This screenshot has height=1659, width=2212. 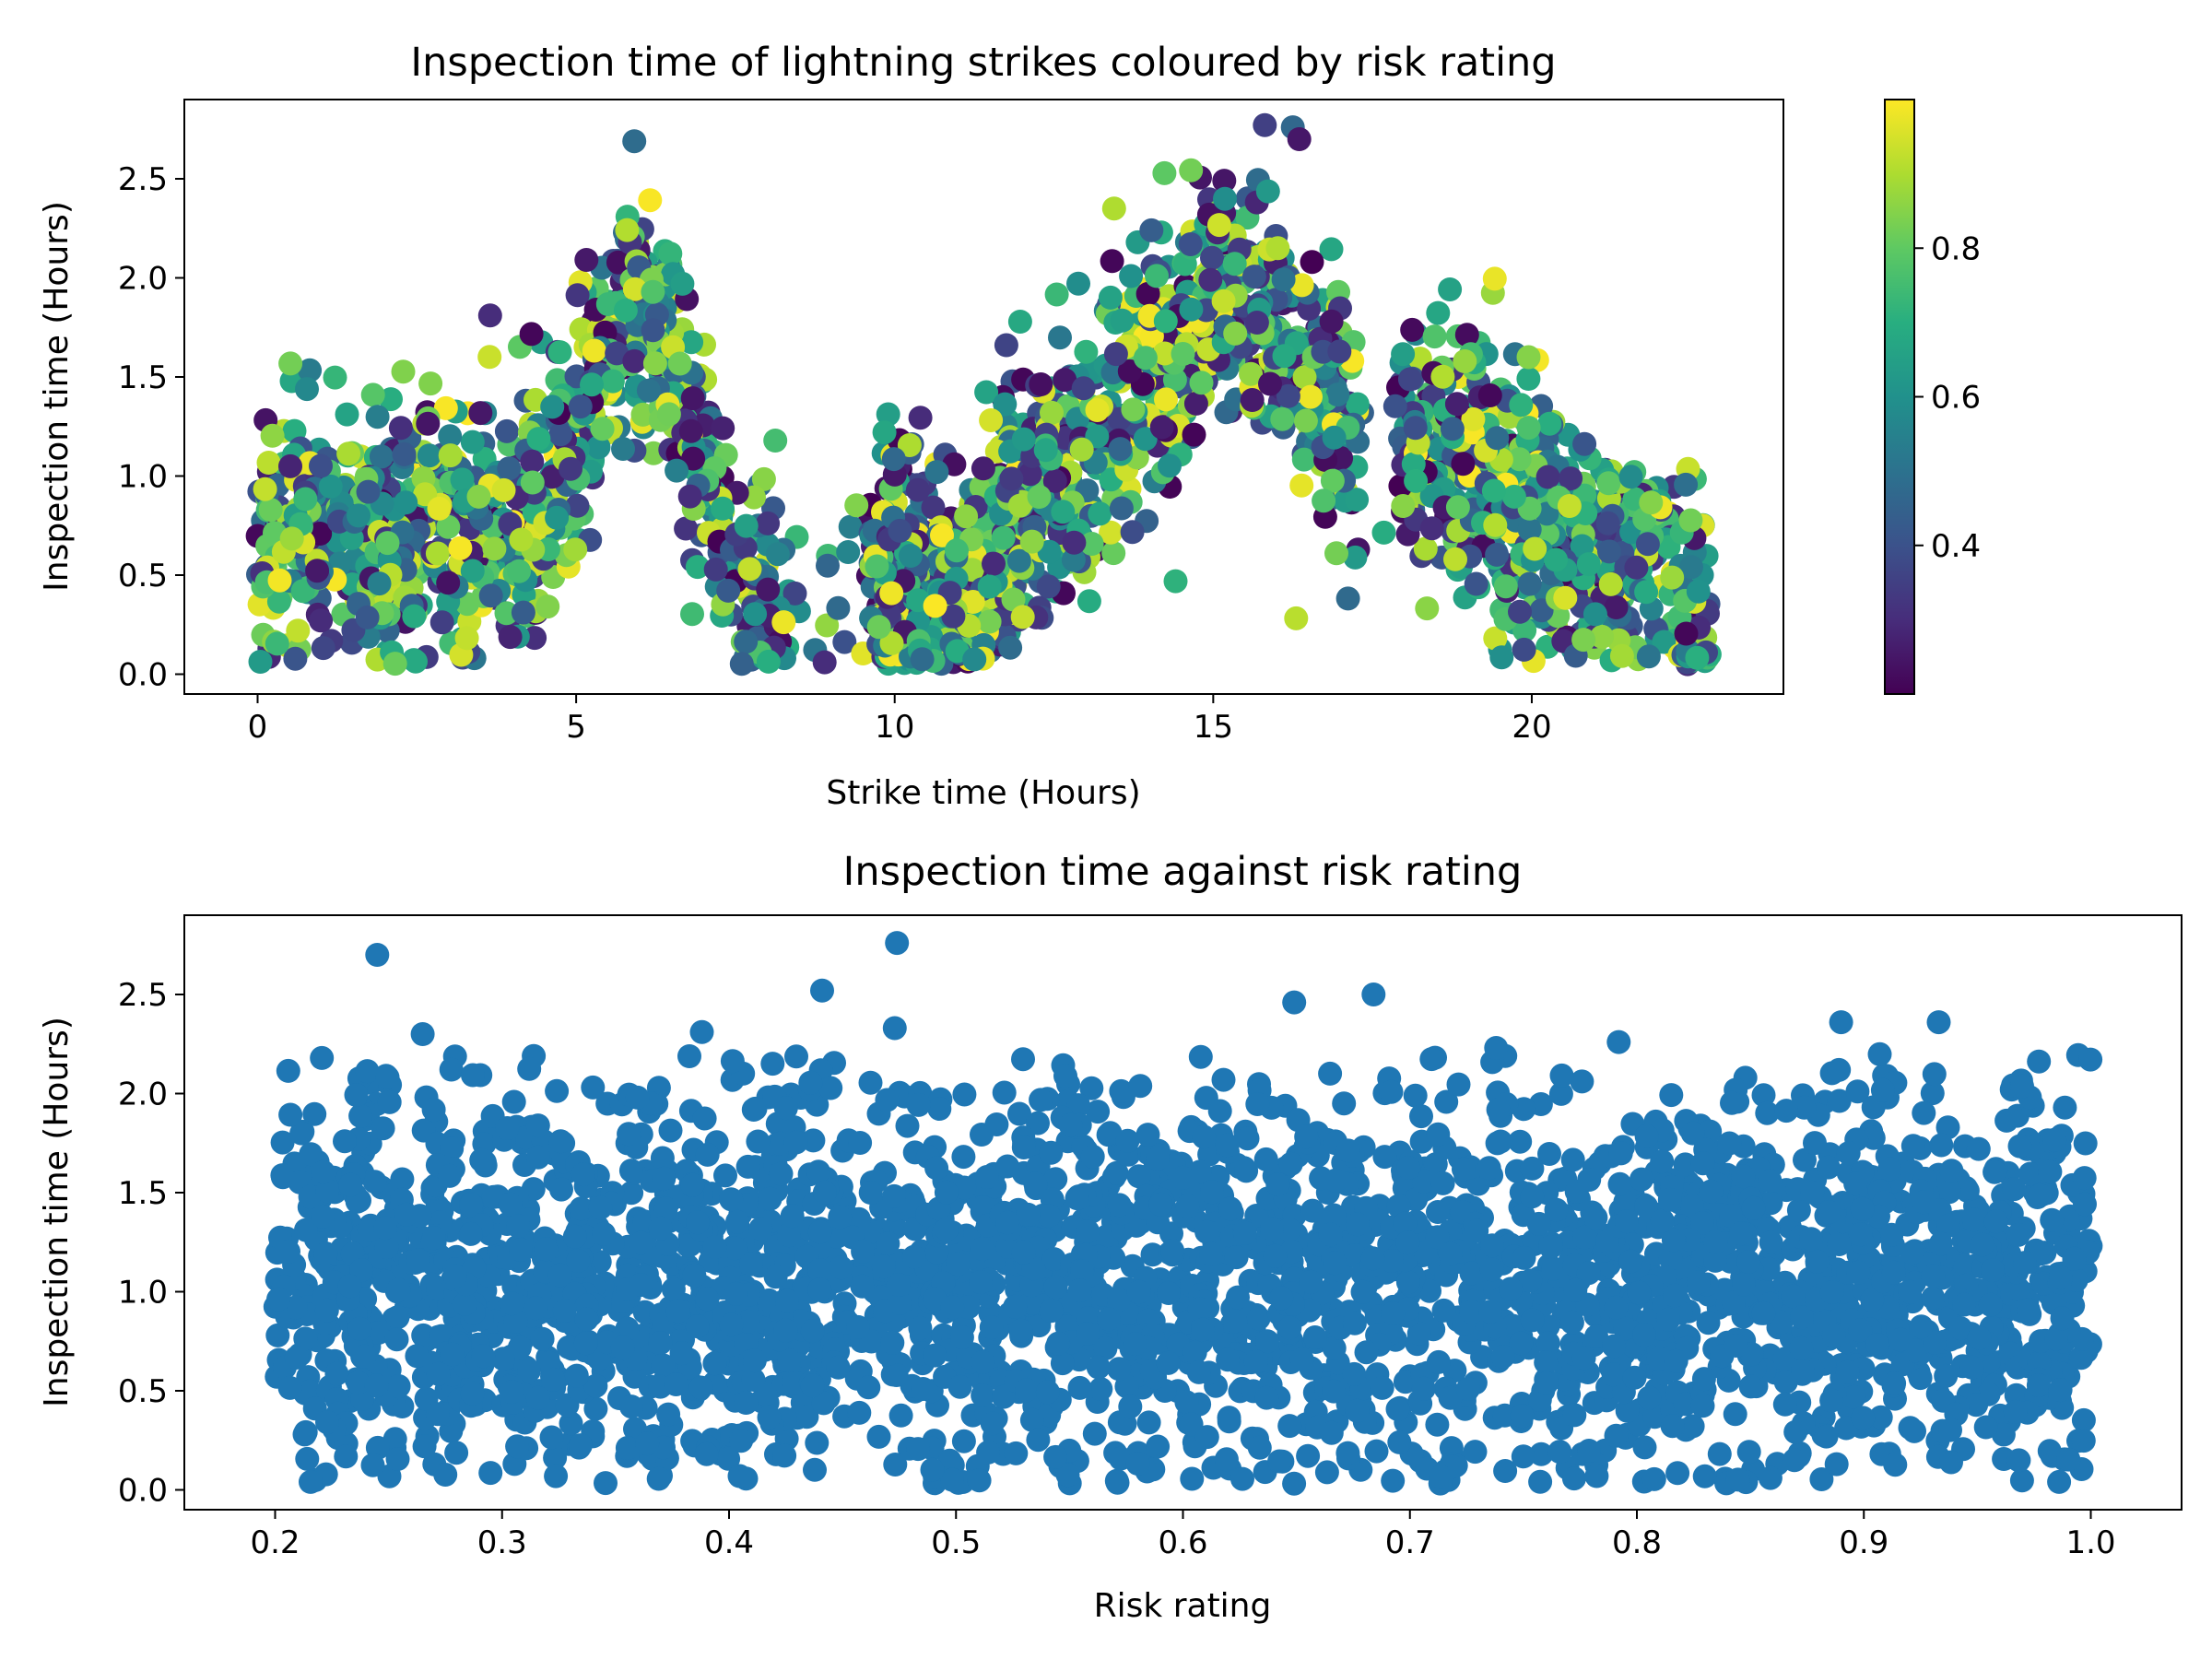 I want to click on x-tick-label: 0, so click(x=258, y=727).